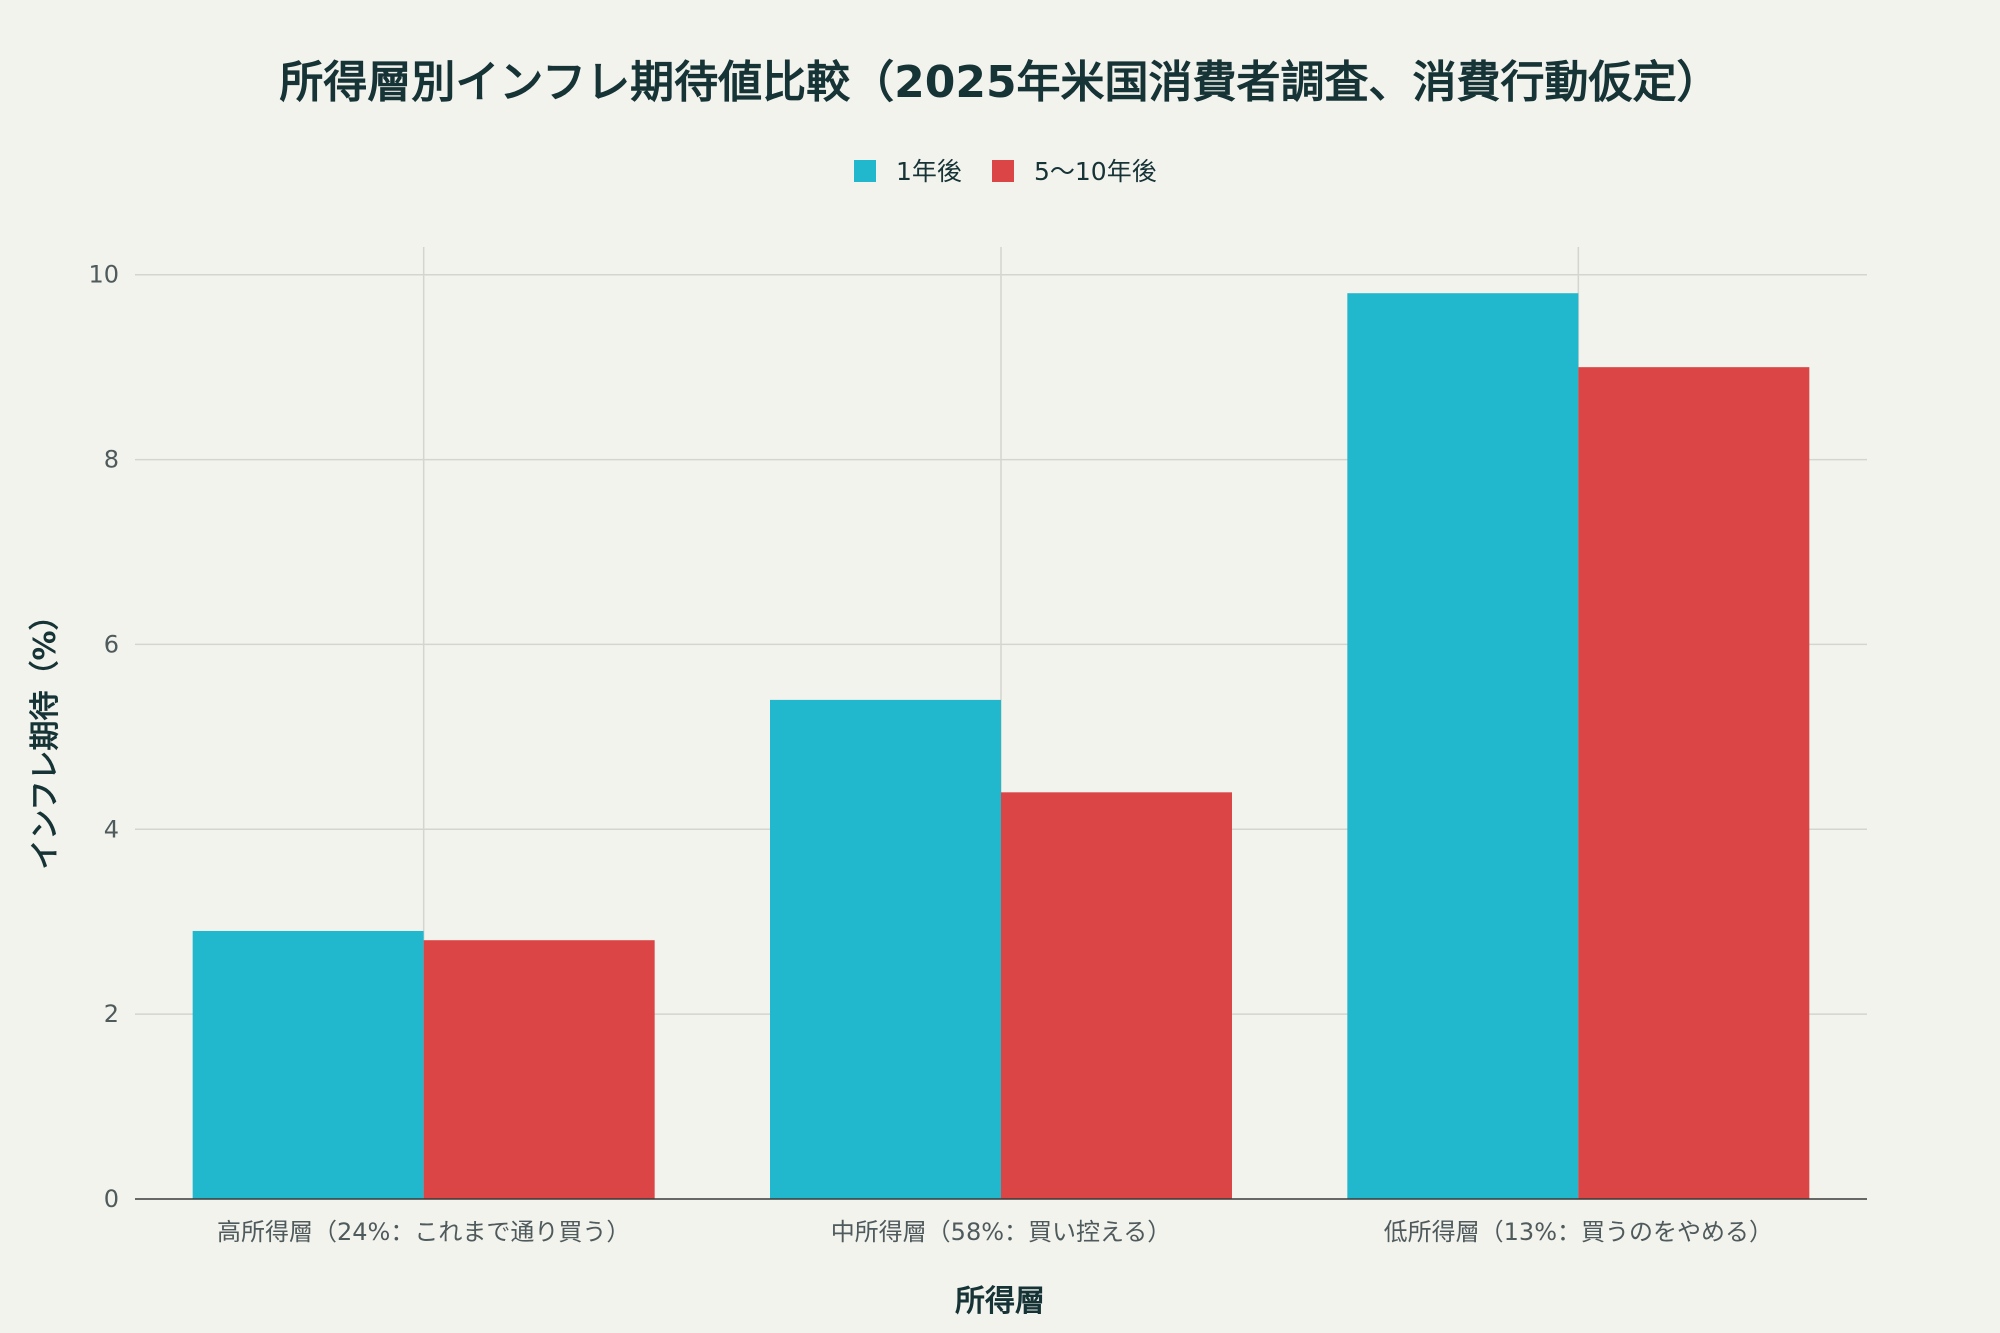 The height and width of the screenshot is (1333, 2000). I want to click on y-tick-label: 6, so click(111, 644).